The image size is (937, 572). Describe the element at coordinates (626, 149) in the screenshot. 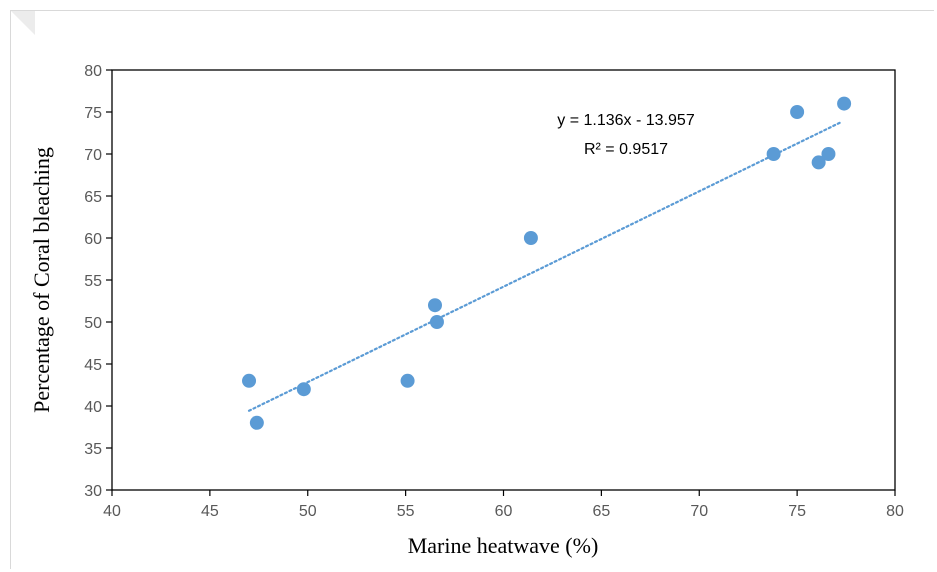

I see `trendline-r-squared: R² = 0.9517` at that location.